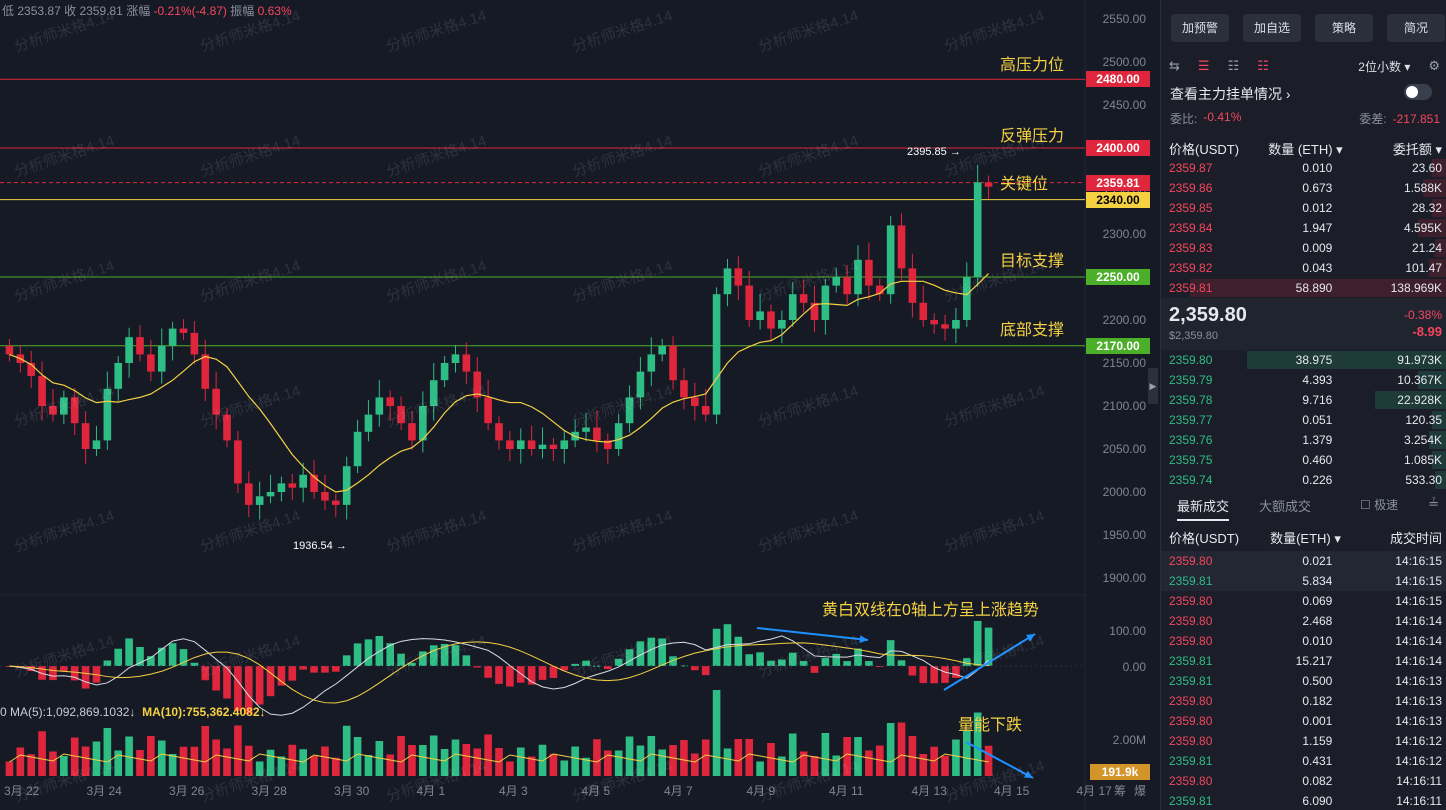 This screenshot has width=1446, height=810. Describe the element at coordinates (1153, 386) in the screenshot. I see `collapse-panel-button: ▶` at that location.